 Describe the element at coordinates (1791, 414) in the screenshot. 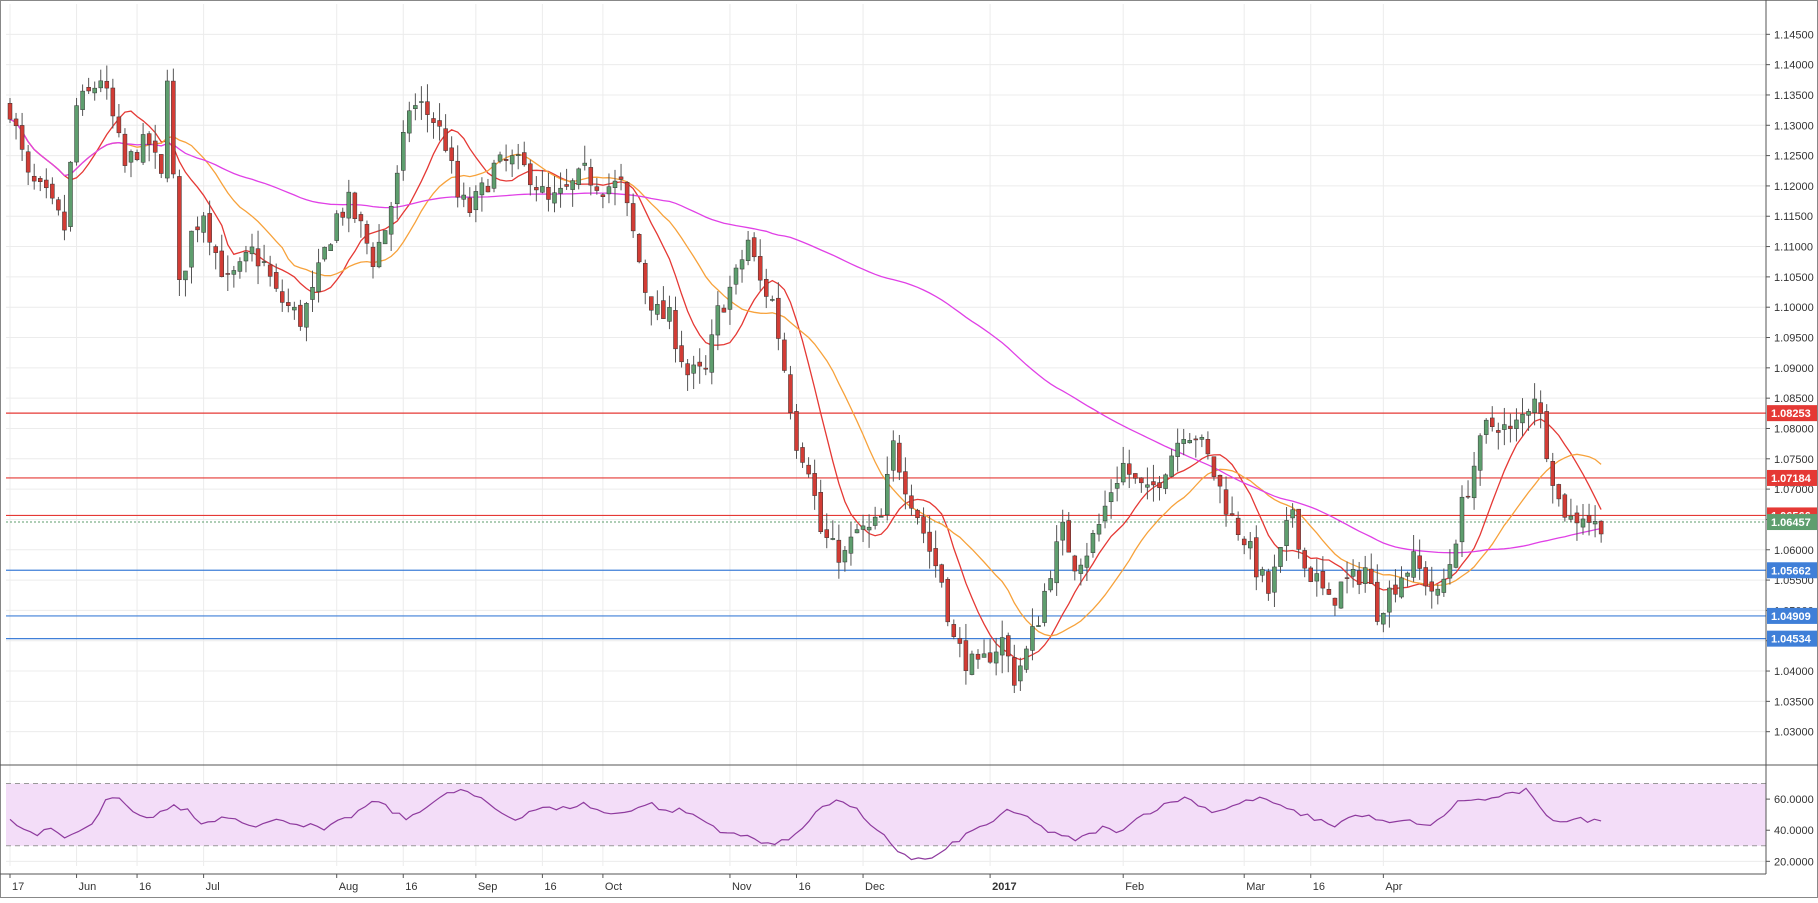

I see `price-badge-label: 1.08253` at that location.